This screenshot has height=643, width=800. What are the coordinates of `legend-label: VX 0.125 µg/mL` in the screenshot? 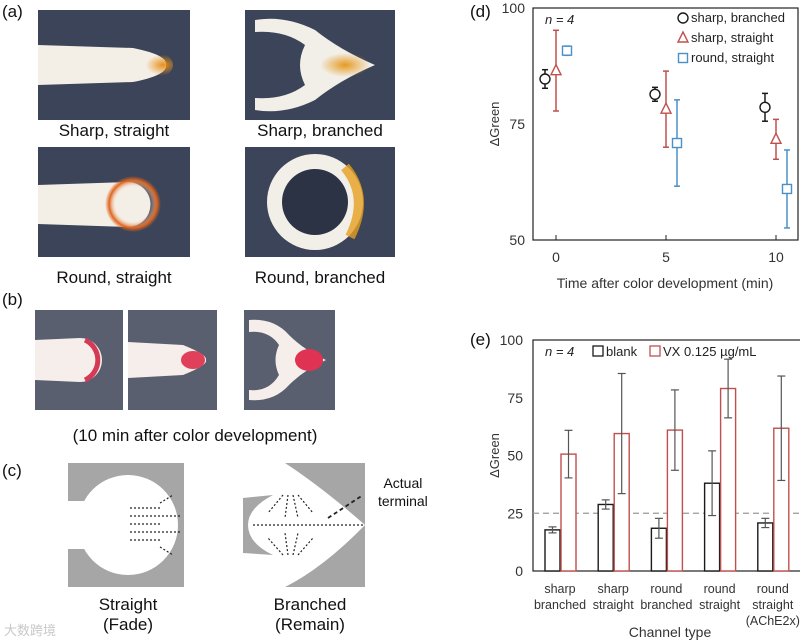 It's located at (710, 351).